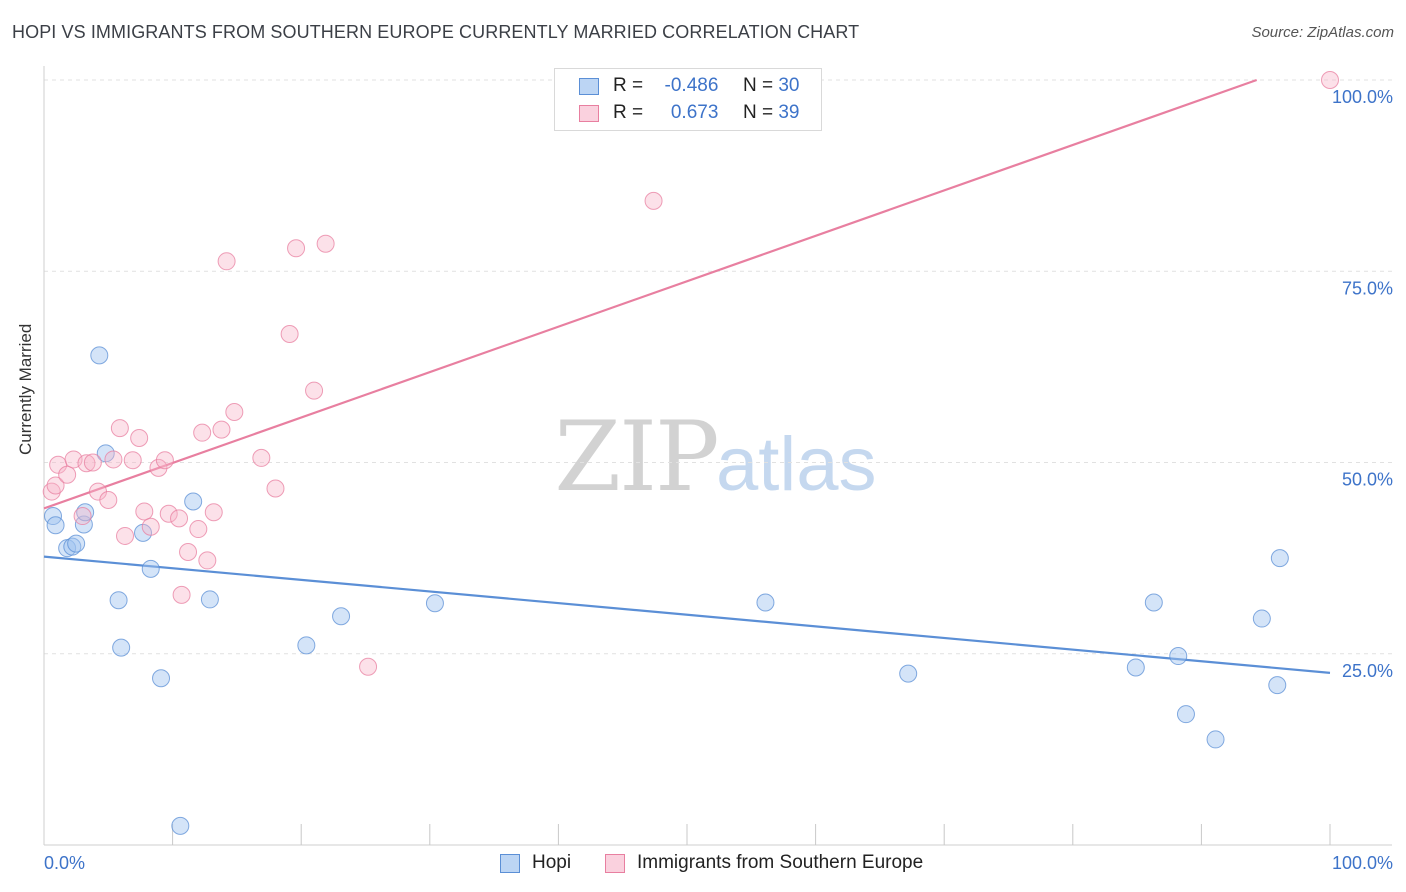 This screenshot has height=892, width=1406. Describe the element at coordinates (589, 86) in the screenshot. I see `hopi-swatch` at that location.